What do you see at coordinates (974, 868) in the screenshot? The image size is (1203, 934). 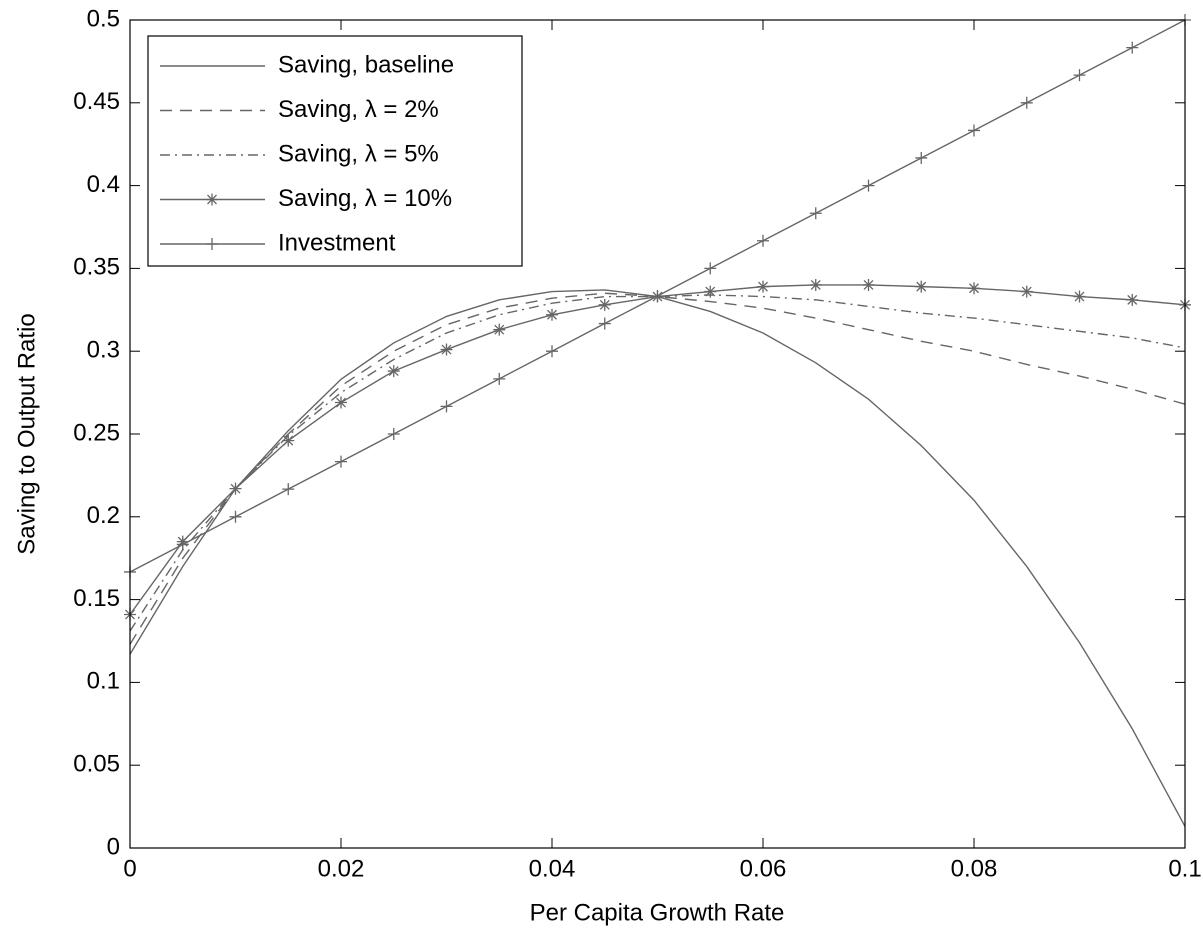 I see `x-tick-label: 0.08` at bounding box center [974, 868].